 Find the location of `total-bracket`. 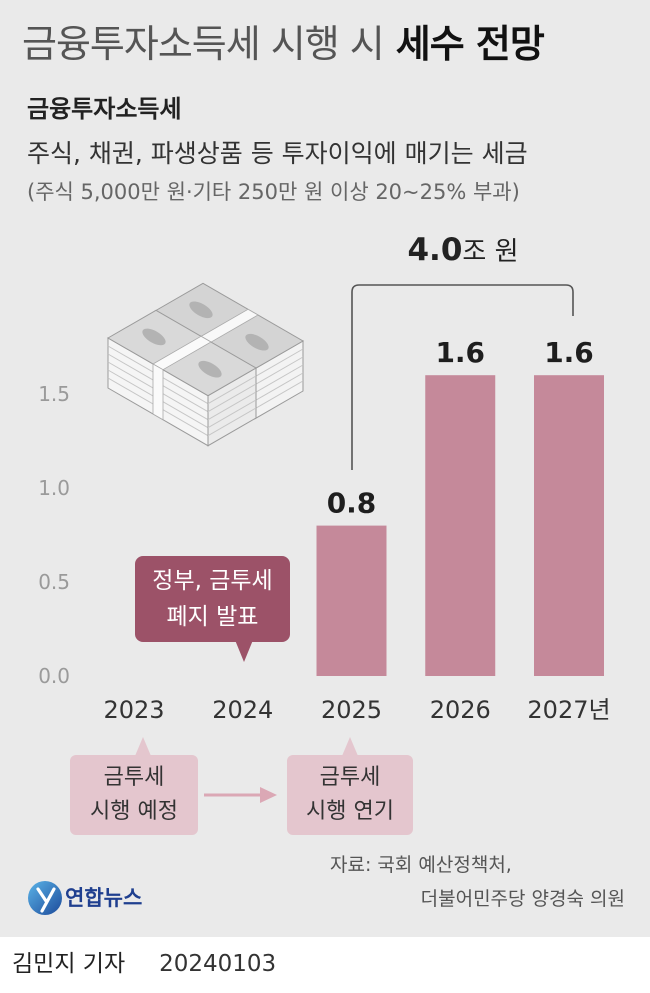

total-bracket is located at coordinates (462, 377).